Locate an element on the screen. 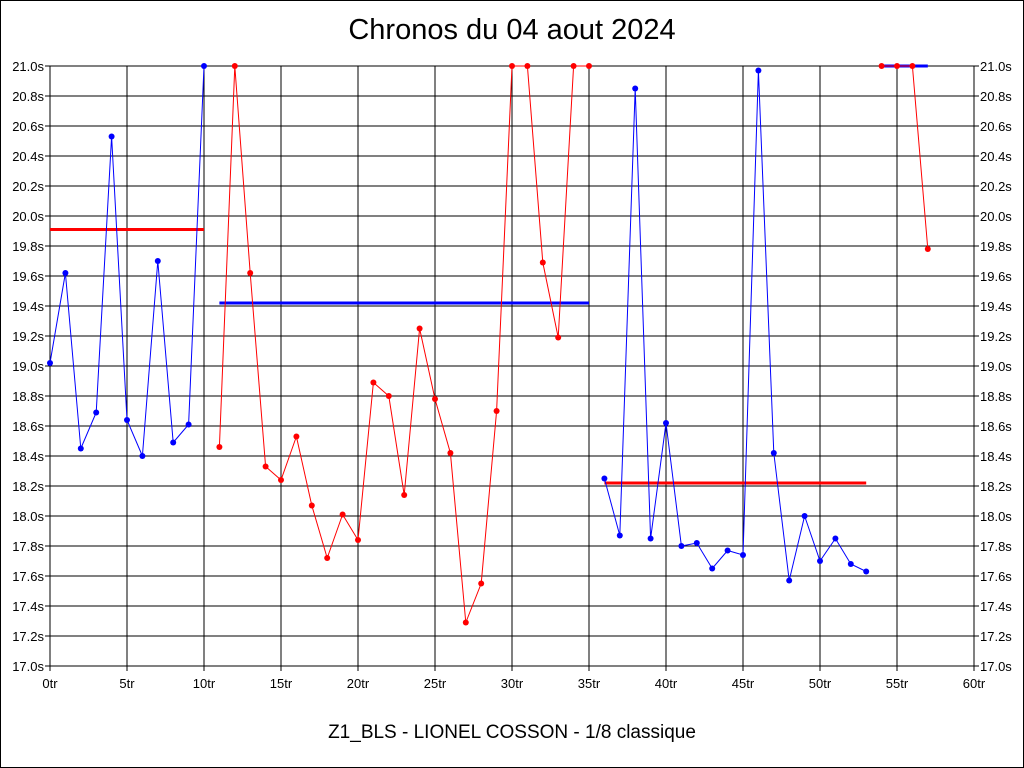 The image size is (1024, 768). y-tick-label-left: 17.0s is located at coordinates (28, 666).